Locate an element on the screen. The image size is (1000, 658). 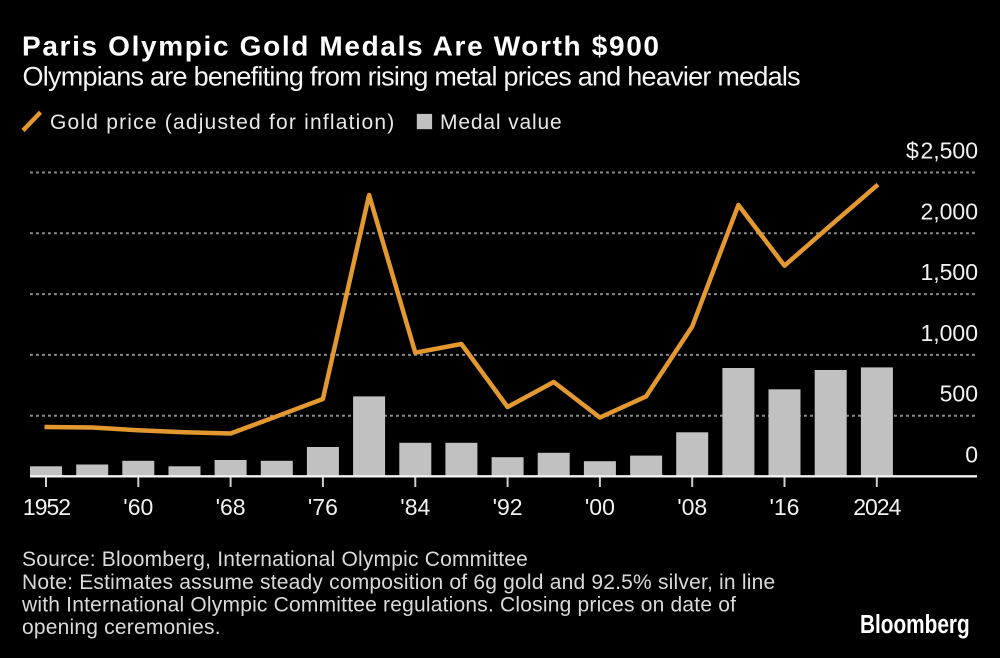
svg-text: 1952 is located at coordinates (46, 507).